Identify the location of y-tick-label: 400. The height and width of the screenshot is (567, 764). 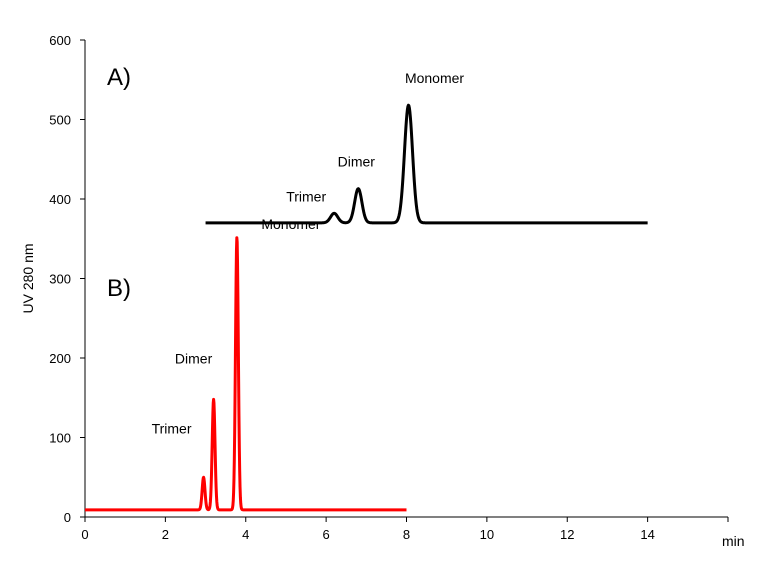
(60, 199).